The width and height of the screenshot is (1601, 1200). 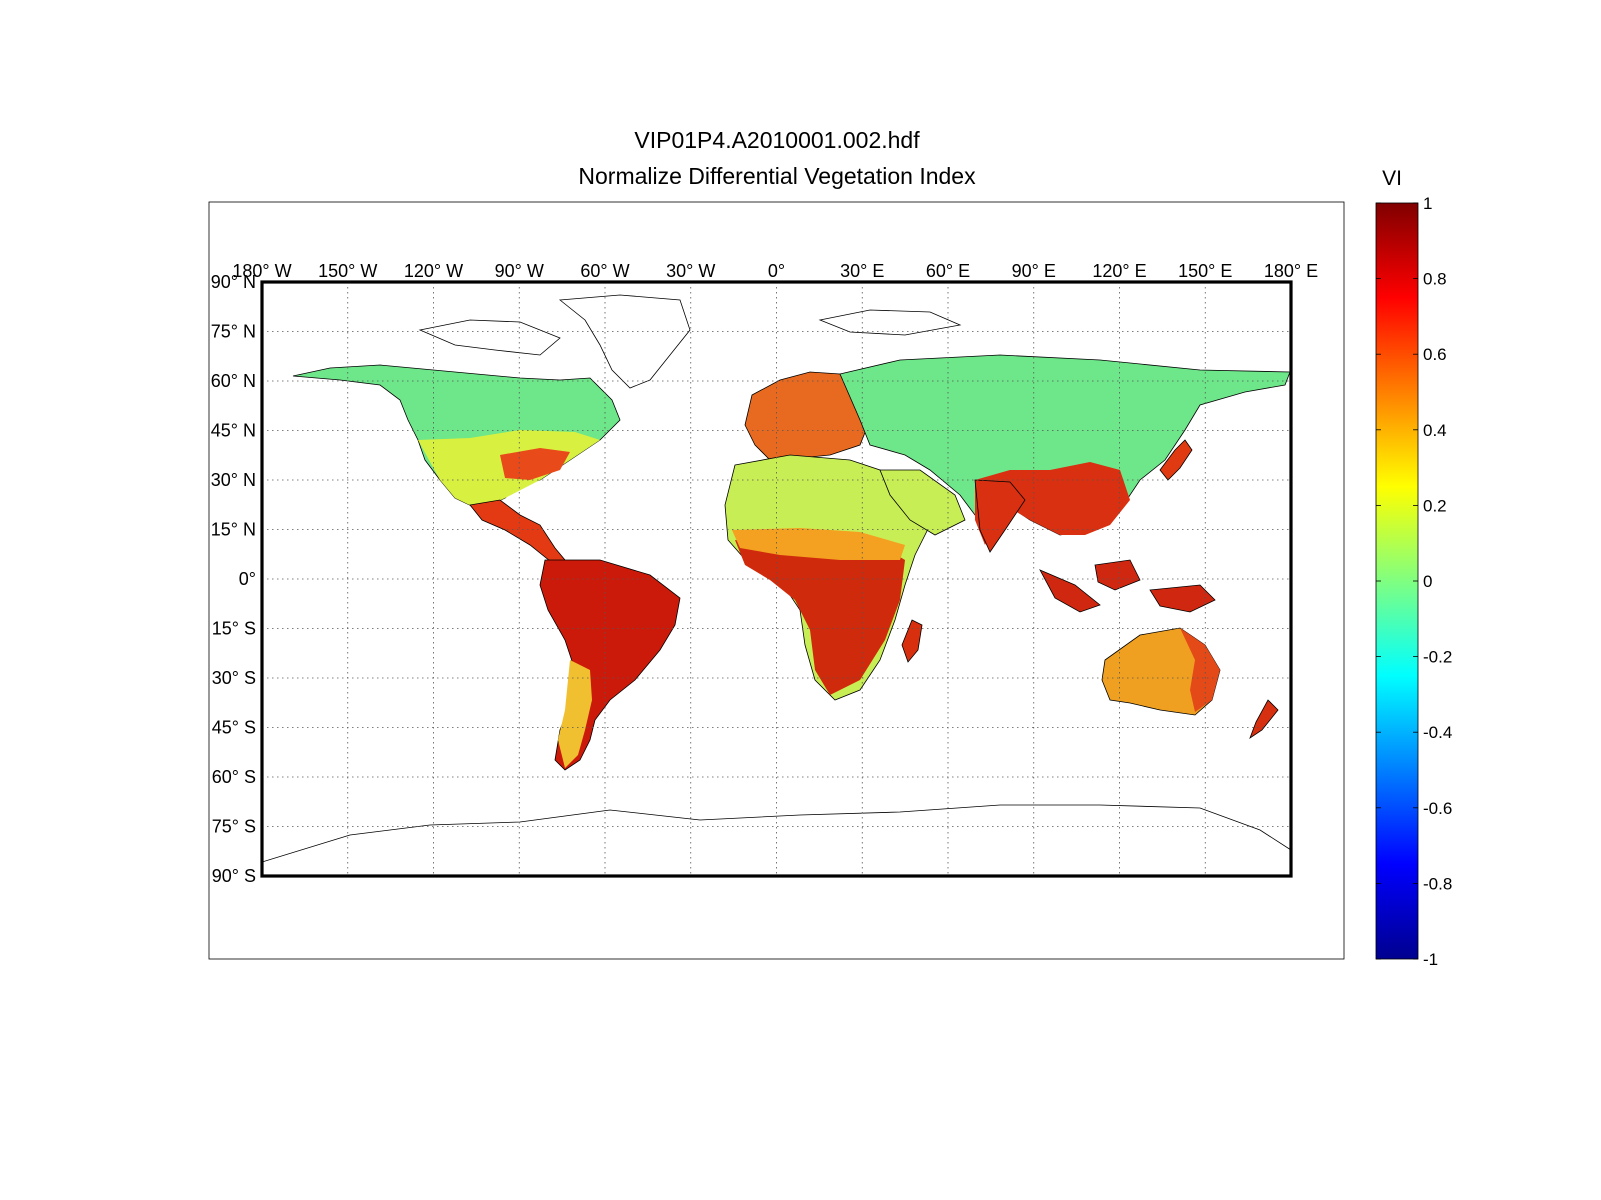 What do you see at coordinates (862, 271) in the screenshot?
I see `longitude-tick-label: 30° E` at bounding box center [862, 271].